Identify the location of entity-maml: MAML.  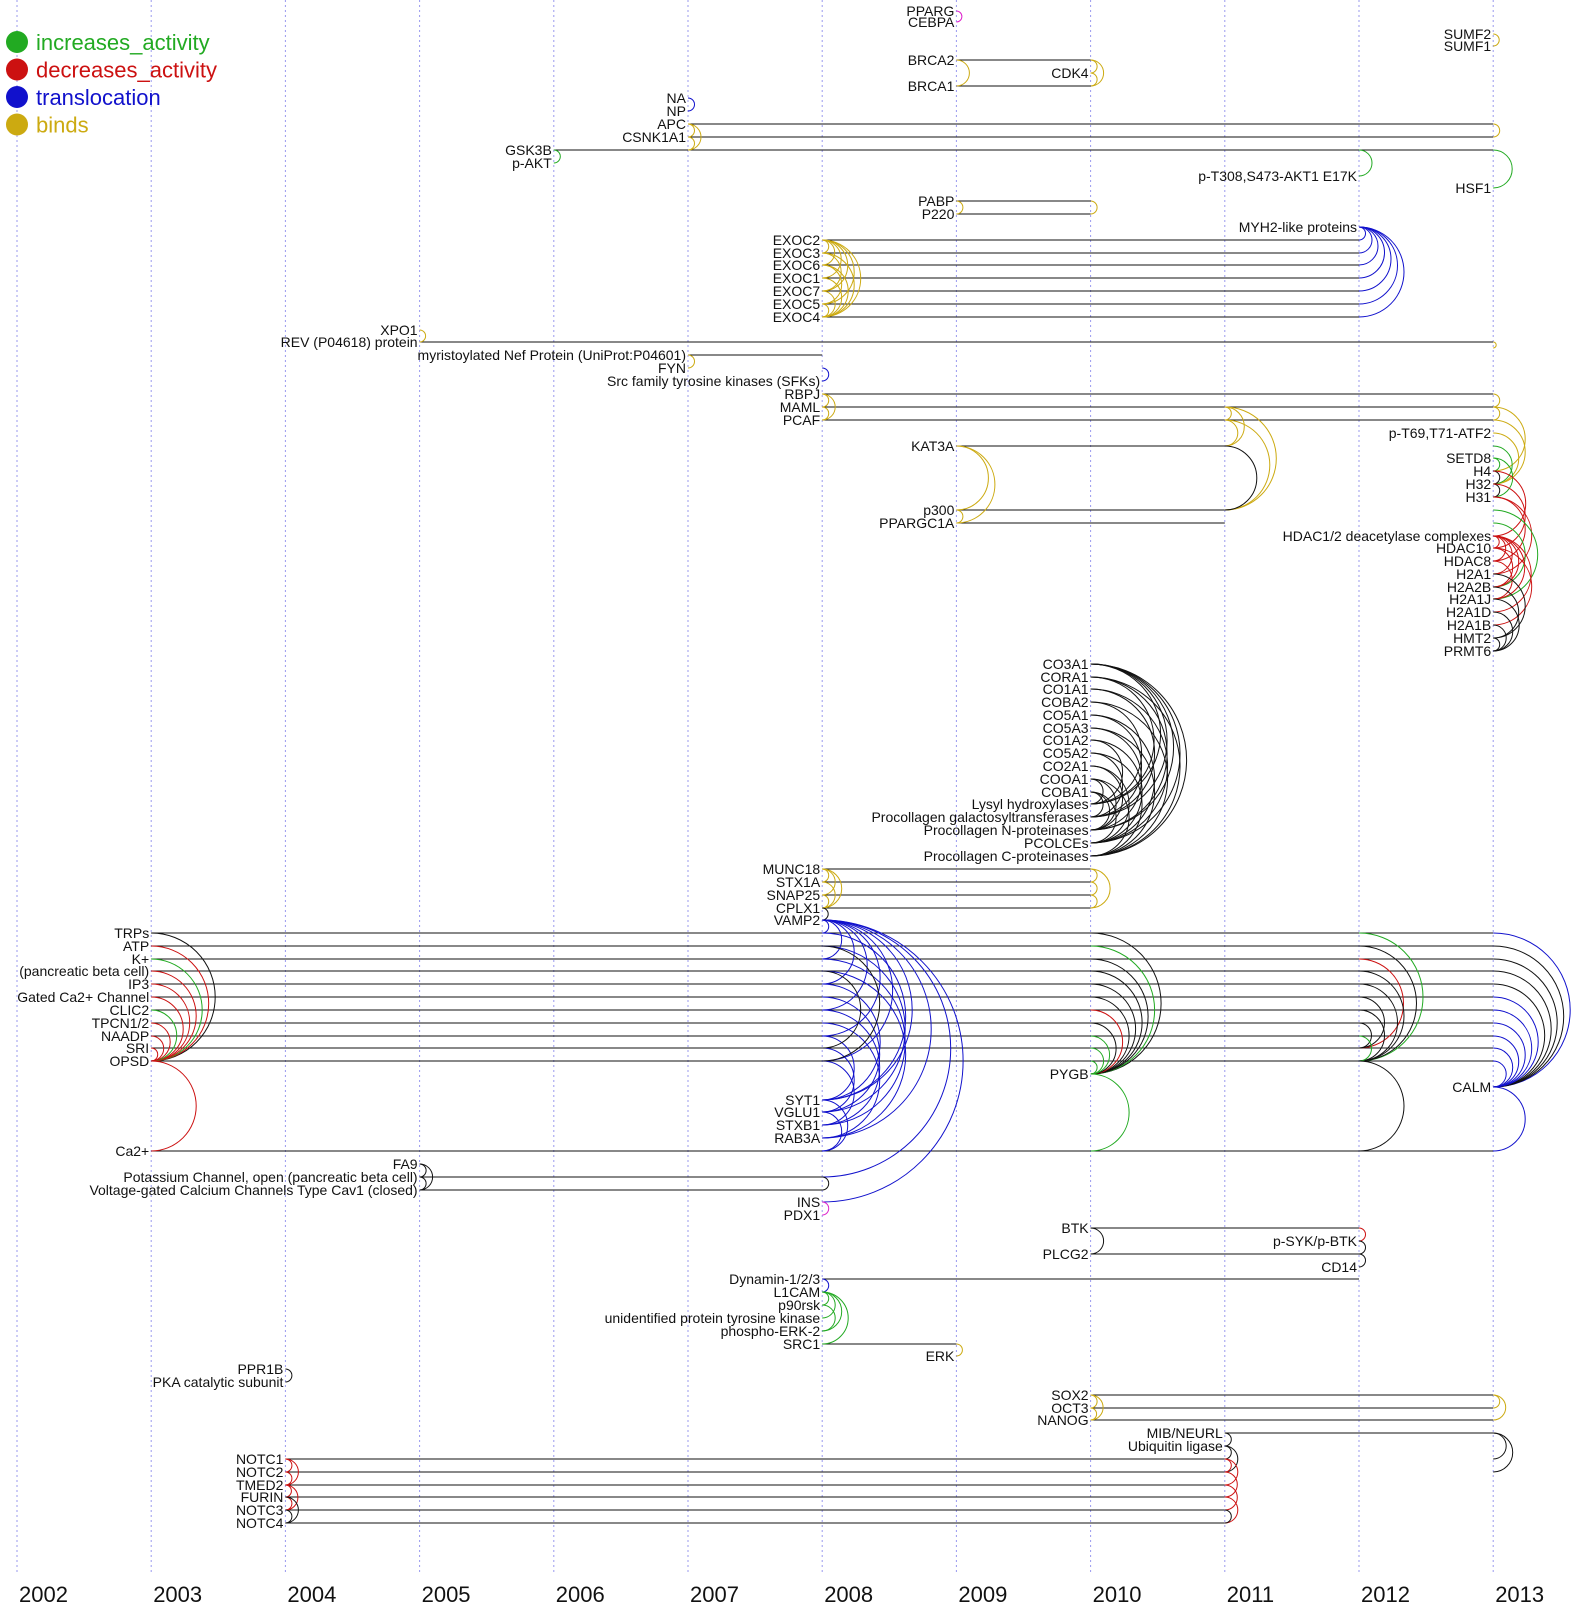
(800, 407).